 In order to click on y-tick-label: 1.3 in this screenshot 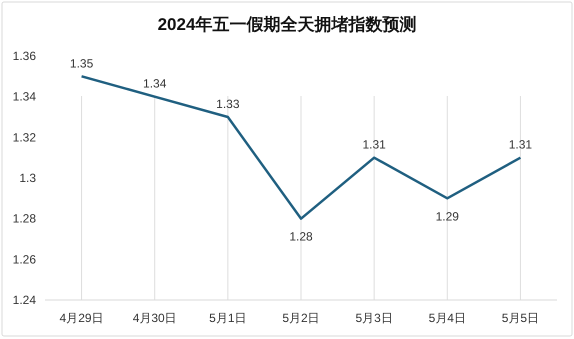, I will do `click(27, 178)`.